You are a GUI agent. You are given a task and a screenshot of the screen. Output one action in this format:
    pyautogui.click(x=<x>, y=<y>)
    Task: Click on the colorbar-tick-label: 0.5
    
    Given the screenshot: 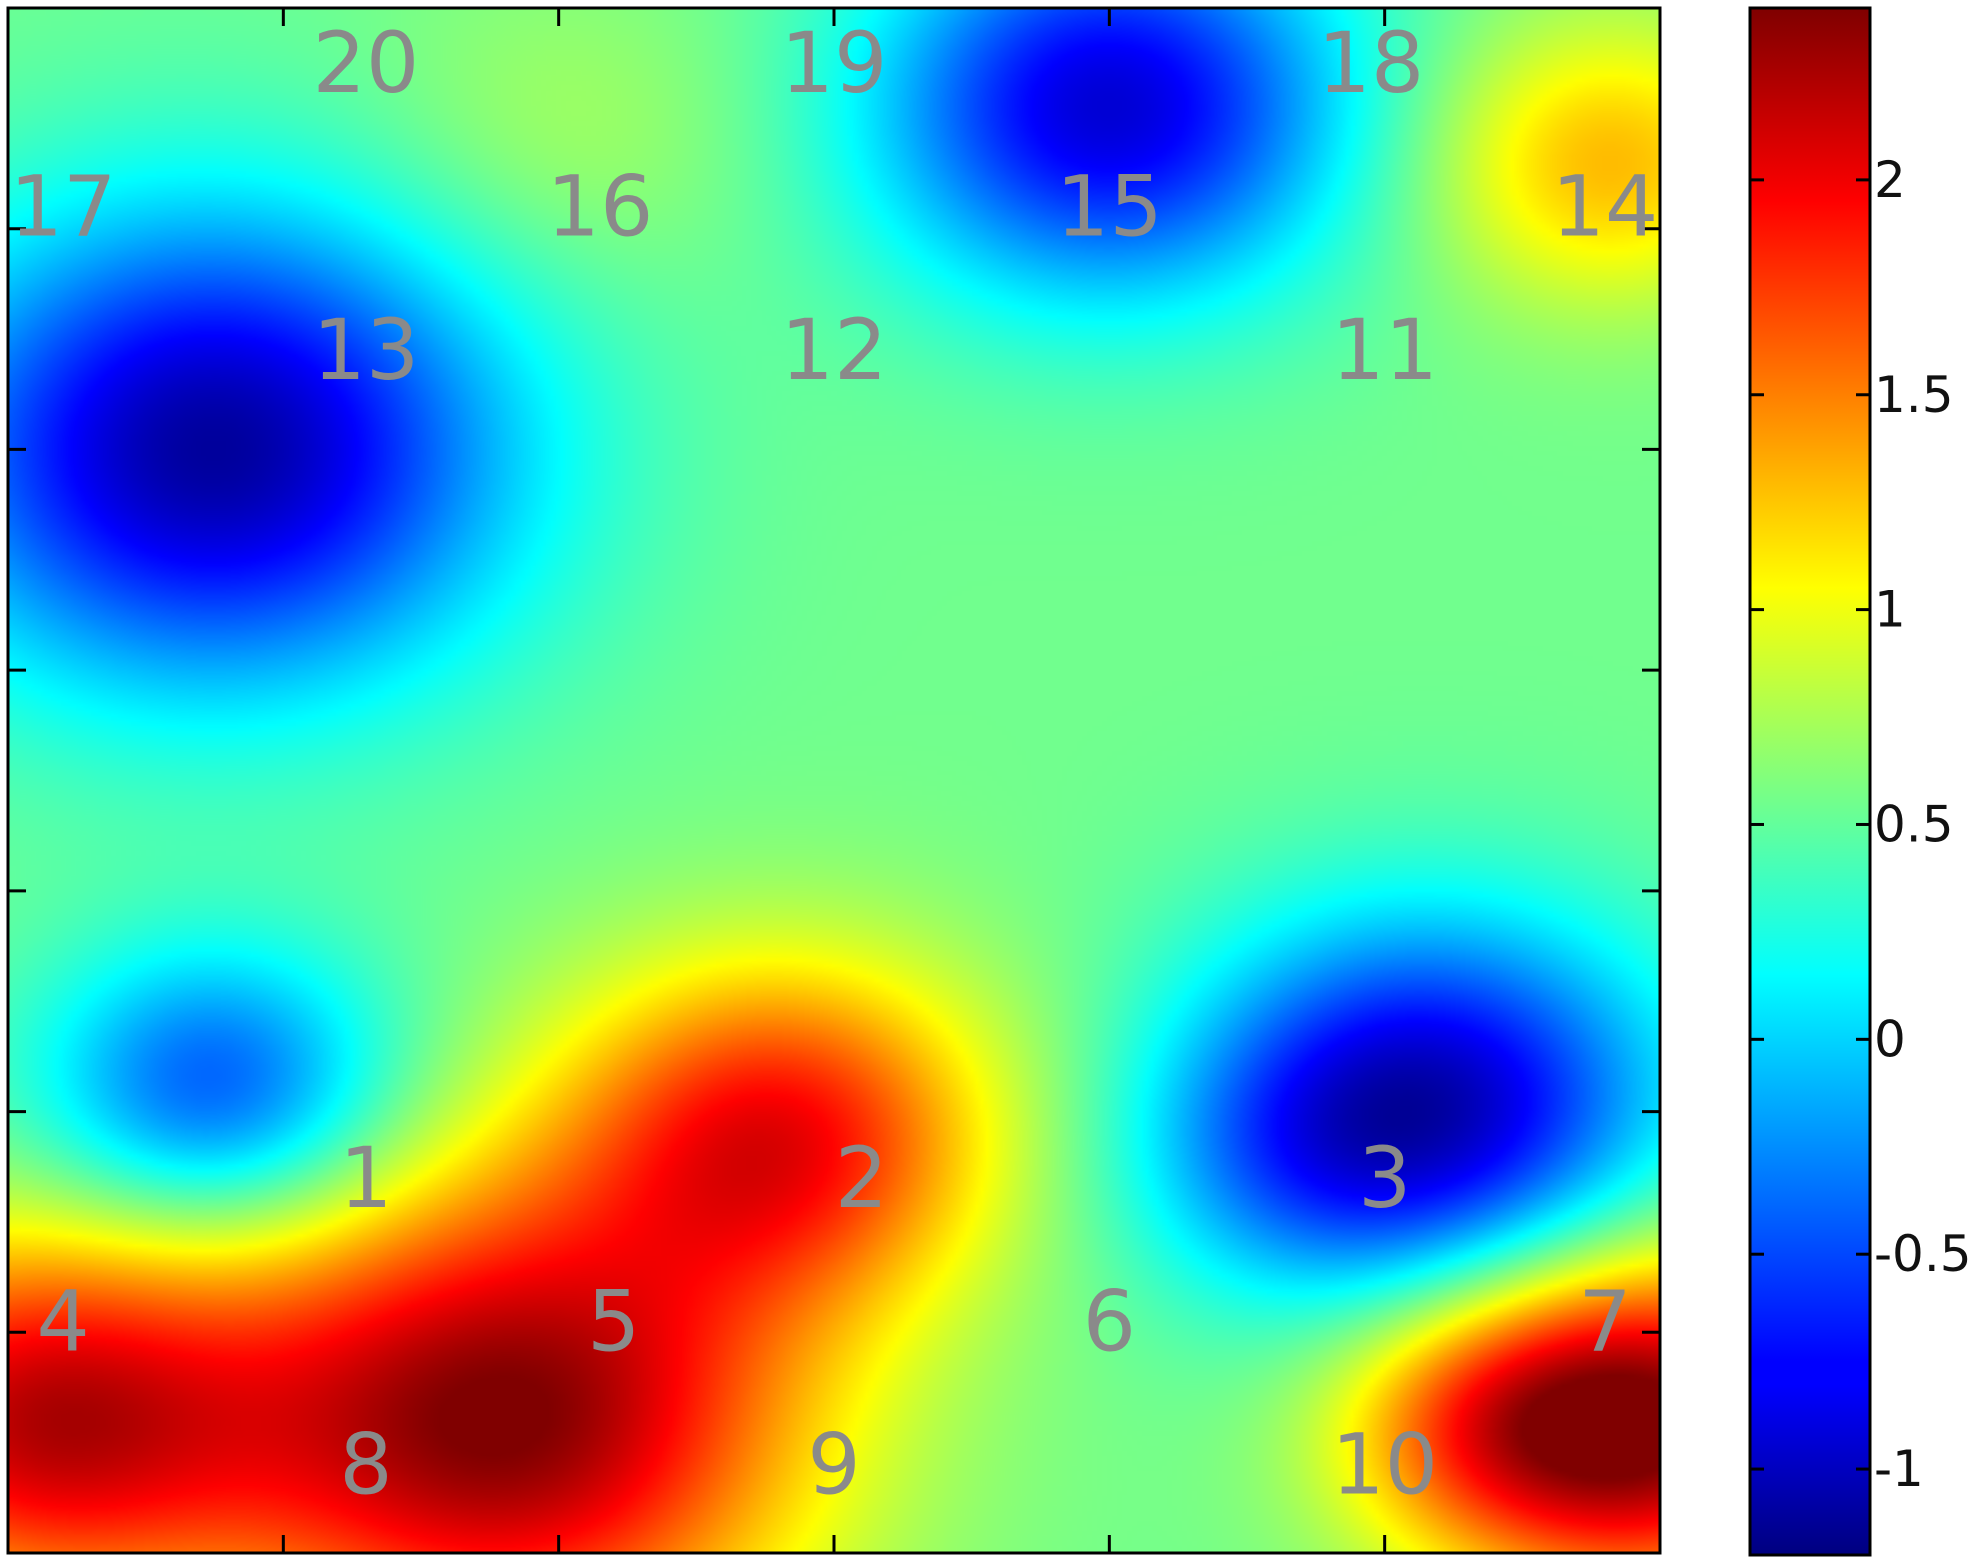 What is the action you would take?
    pyautogui.click(x=1914, y=824)
    